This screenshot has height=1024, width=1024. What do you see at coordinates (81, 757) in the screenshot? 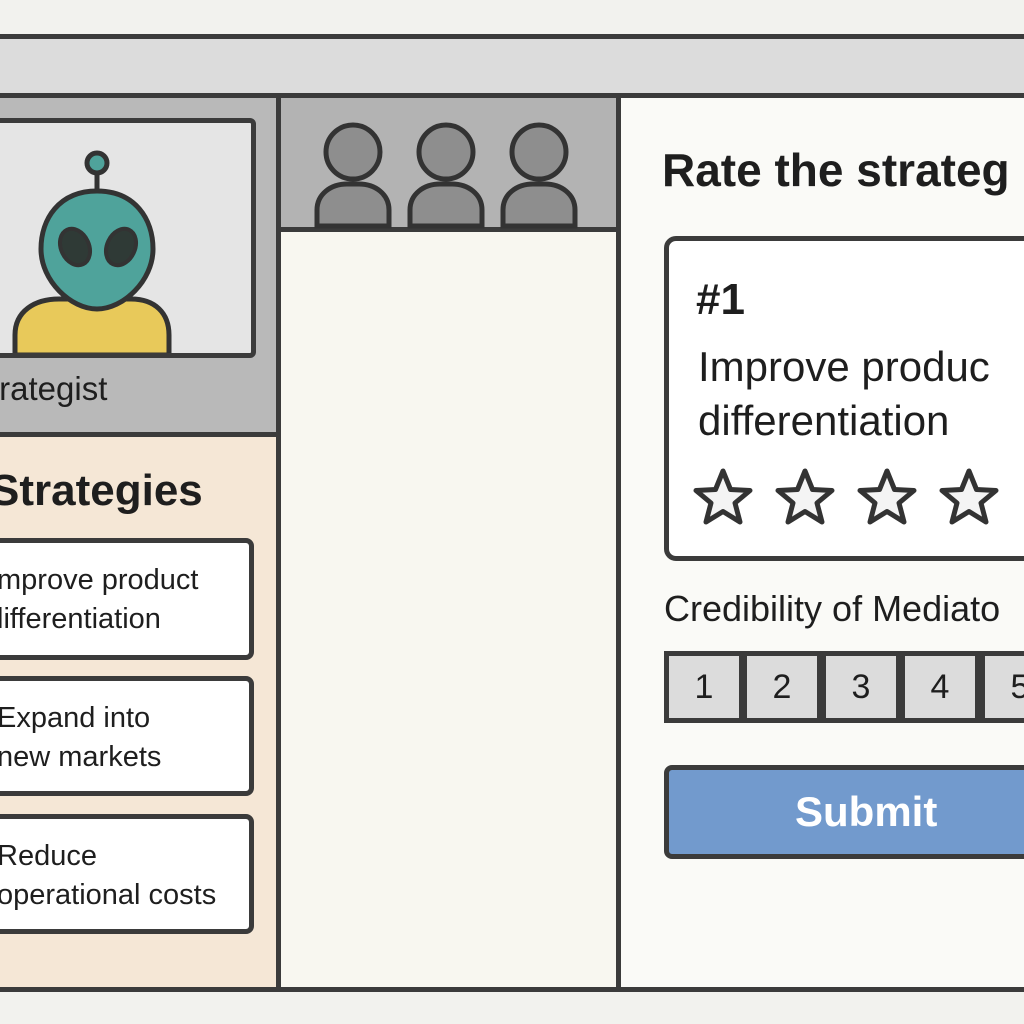
I see `strategy-card-line: new markets` at bounding box center [81, 757].